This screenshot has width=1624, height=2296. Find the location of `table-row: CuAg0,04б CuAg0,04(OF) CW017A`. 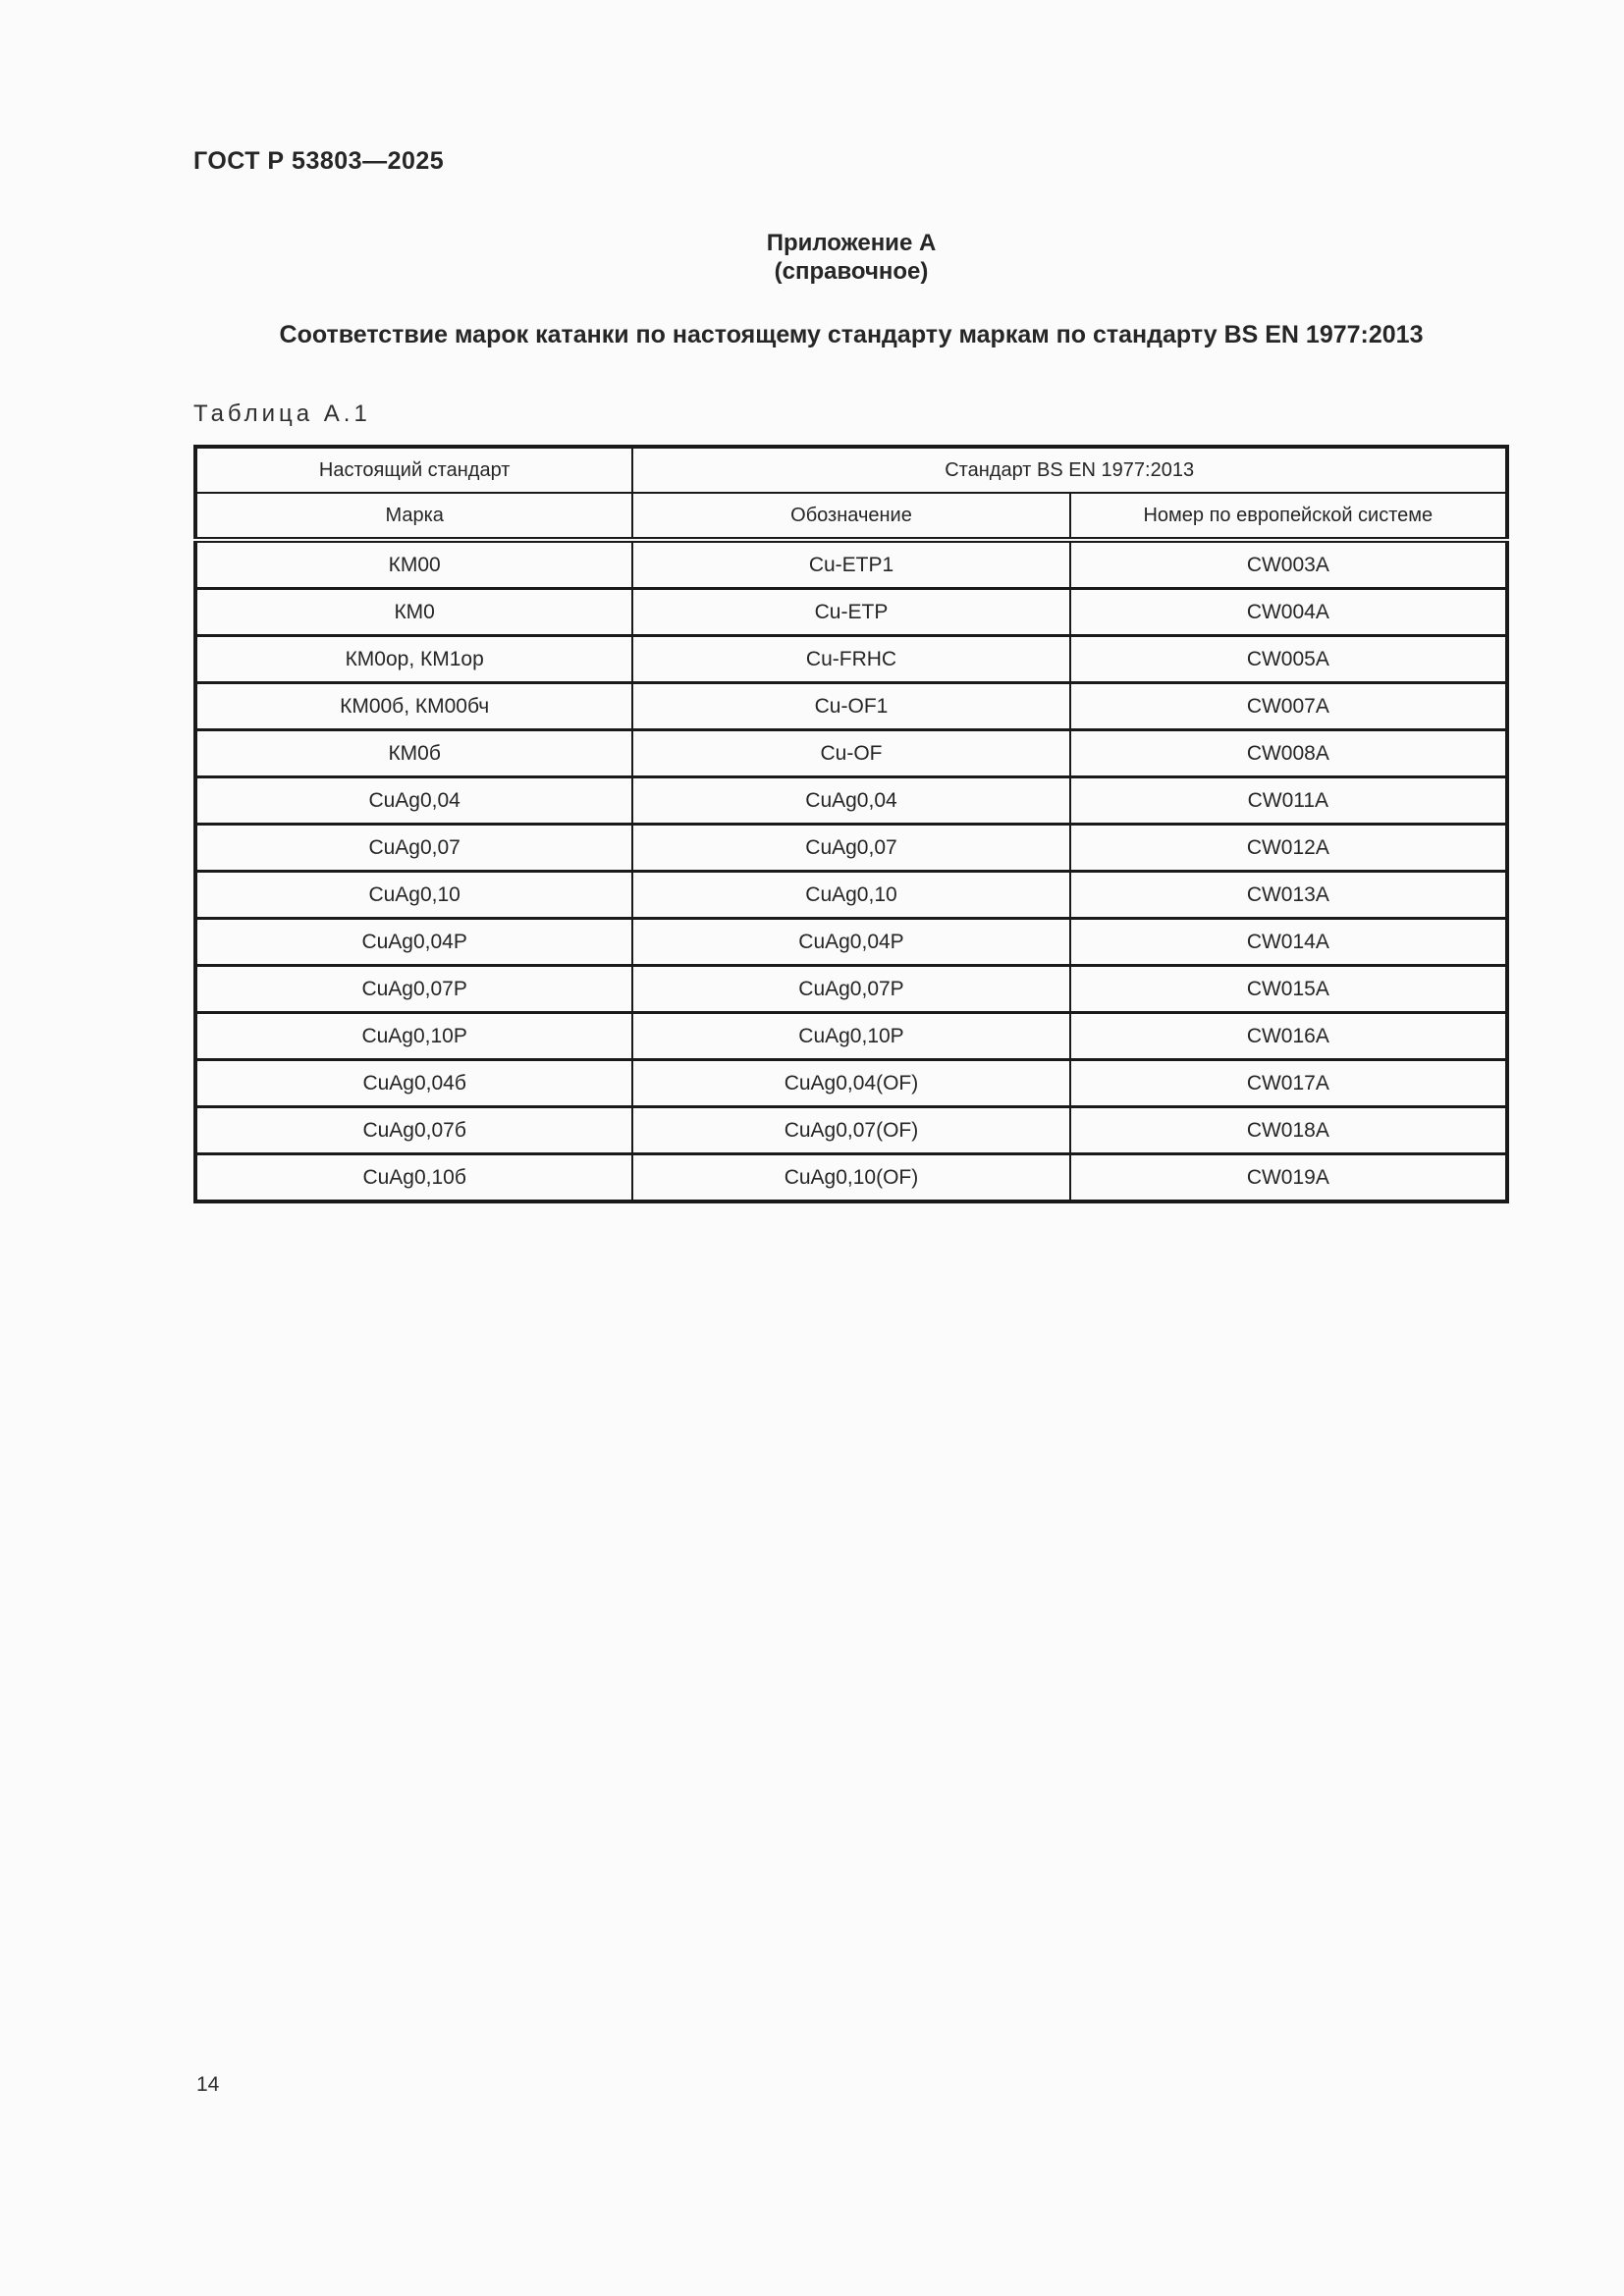

table-row: CuAg0,04б CuAg0,04(OF) CW017A is located at coordinates (851, 1083).